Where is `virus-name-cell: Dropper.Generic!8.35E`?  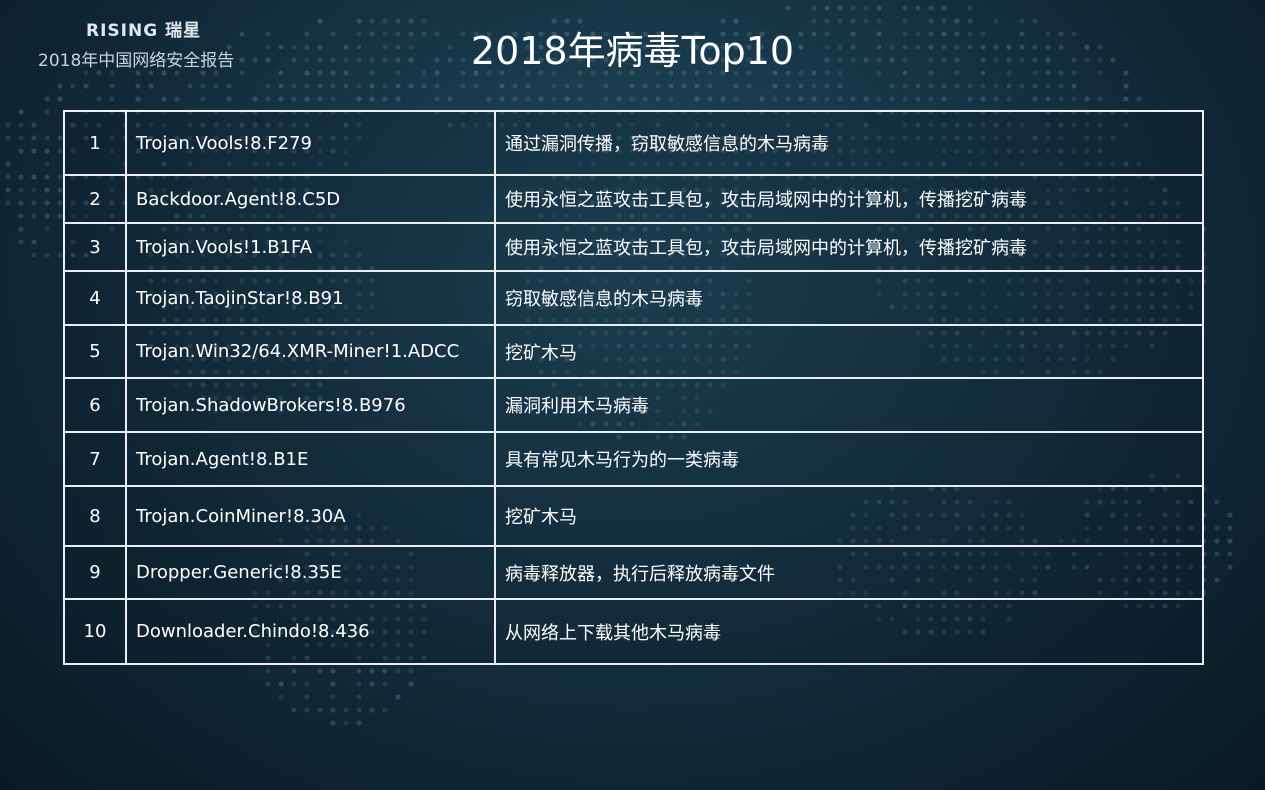
virus-name-cell: Dropper.Generic!8.35E is located at coordinates (310, 572).